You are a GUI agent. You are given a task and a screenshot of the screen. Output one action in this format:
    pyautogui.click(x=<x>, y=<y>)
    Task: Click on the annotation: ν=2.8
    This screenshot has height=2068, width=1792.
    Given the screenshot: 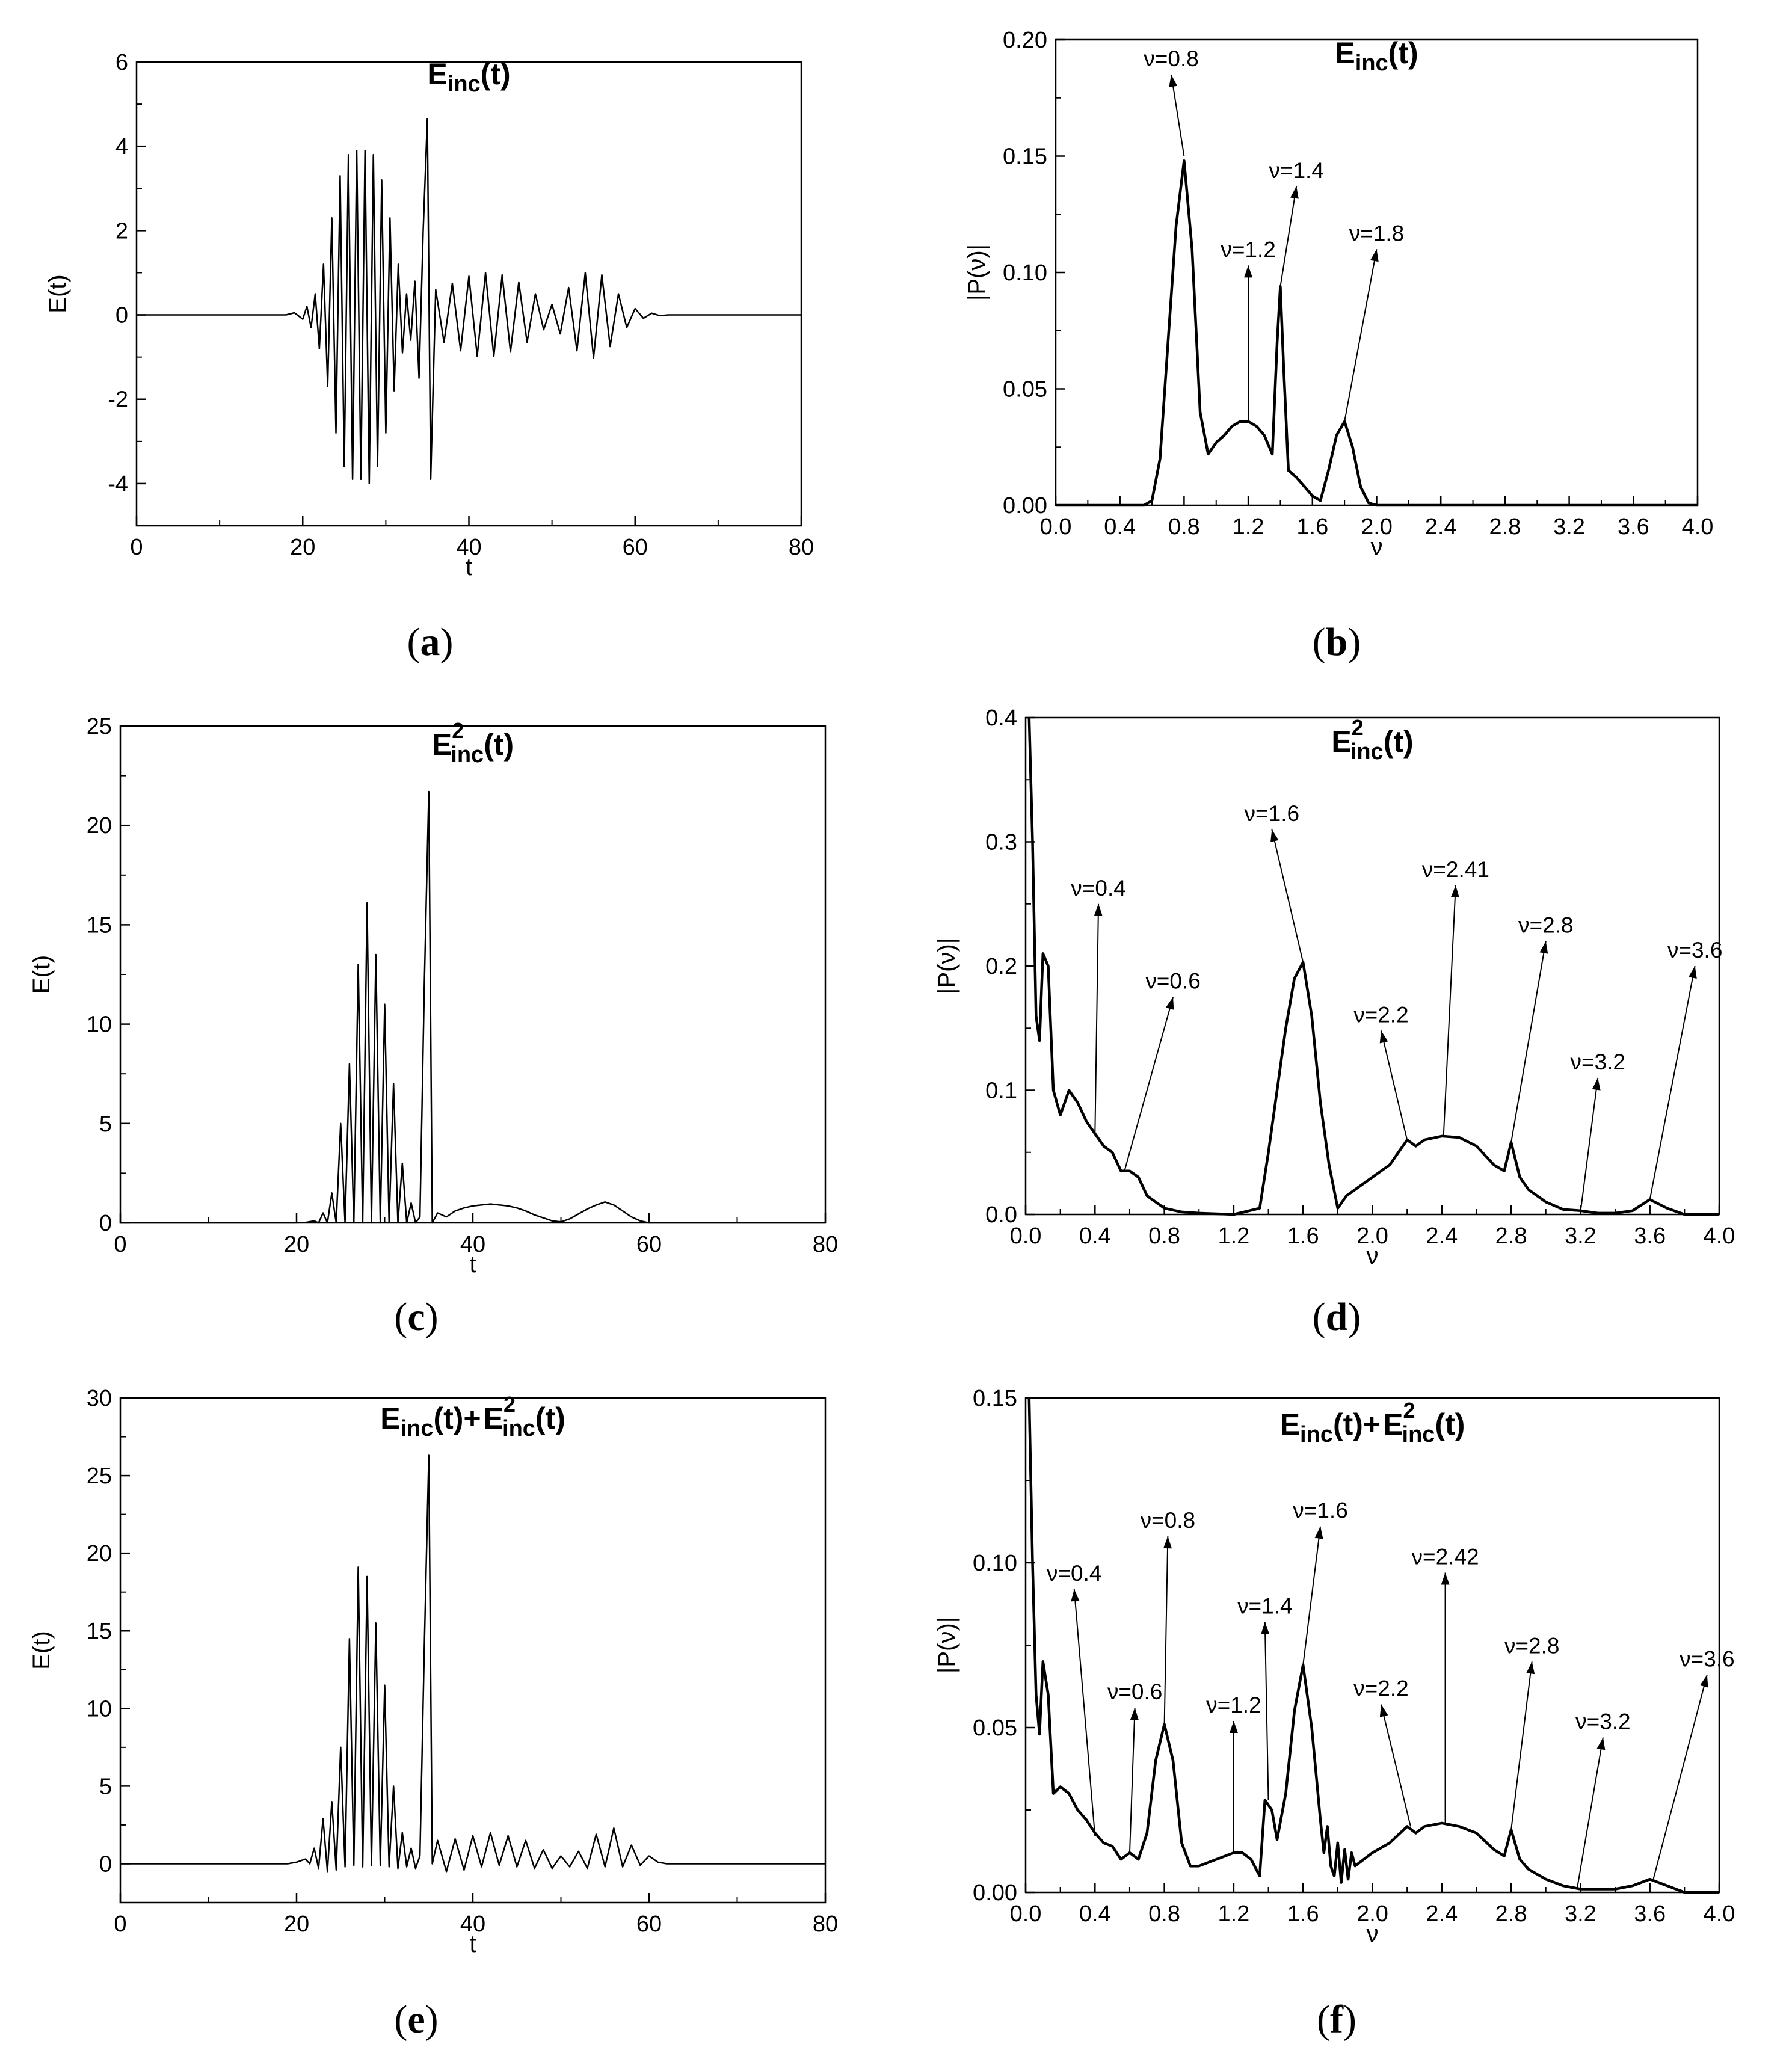 What is the action you would take?
    pyautogui.click(x=1531, y=1732)
    